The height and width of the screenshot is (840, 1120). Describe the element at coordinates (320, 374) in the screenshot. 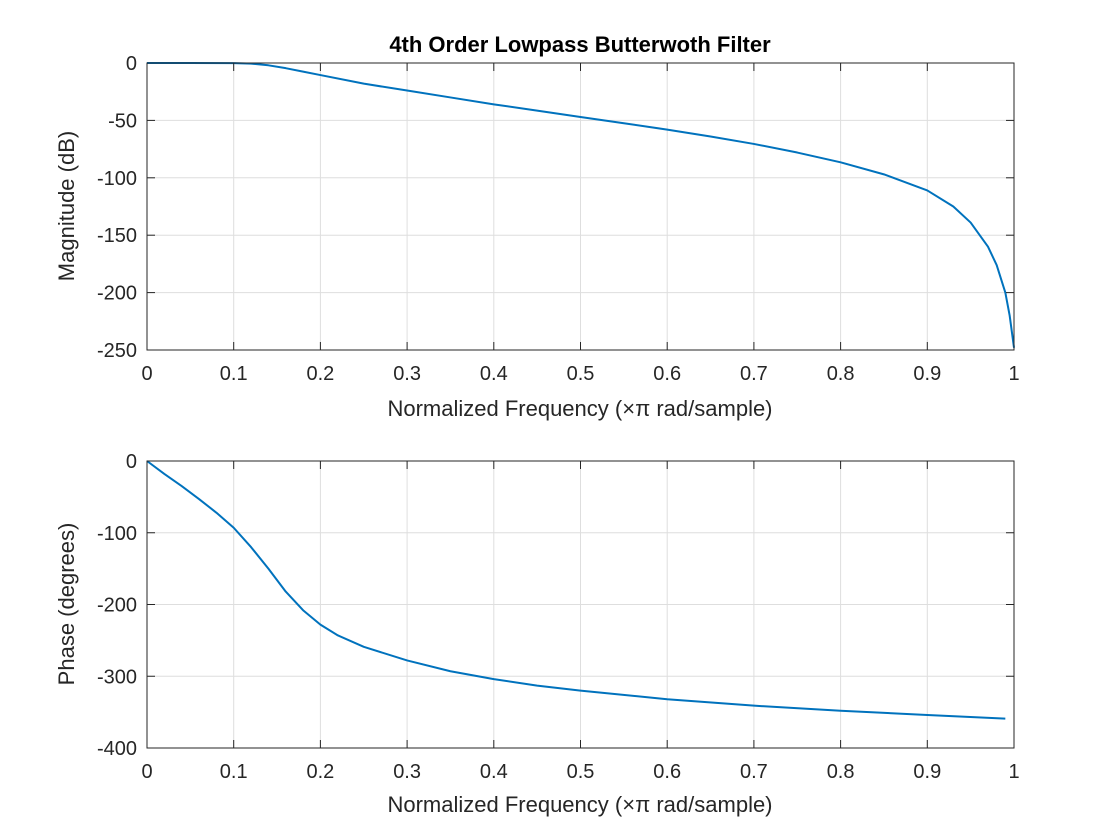

I see `magnitude-x-tick-label: 0.2` at that location.